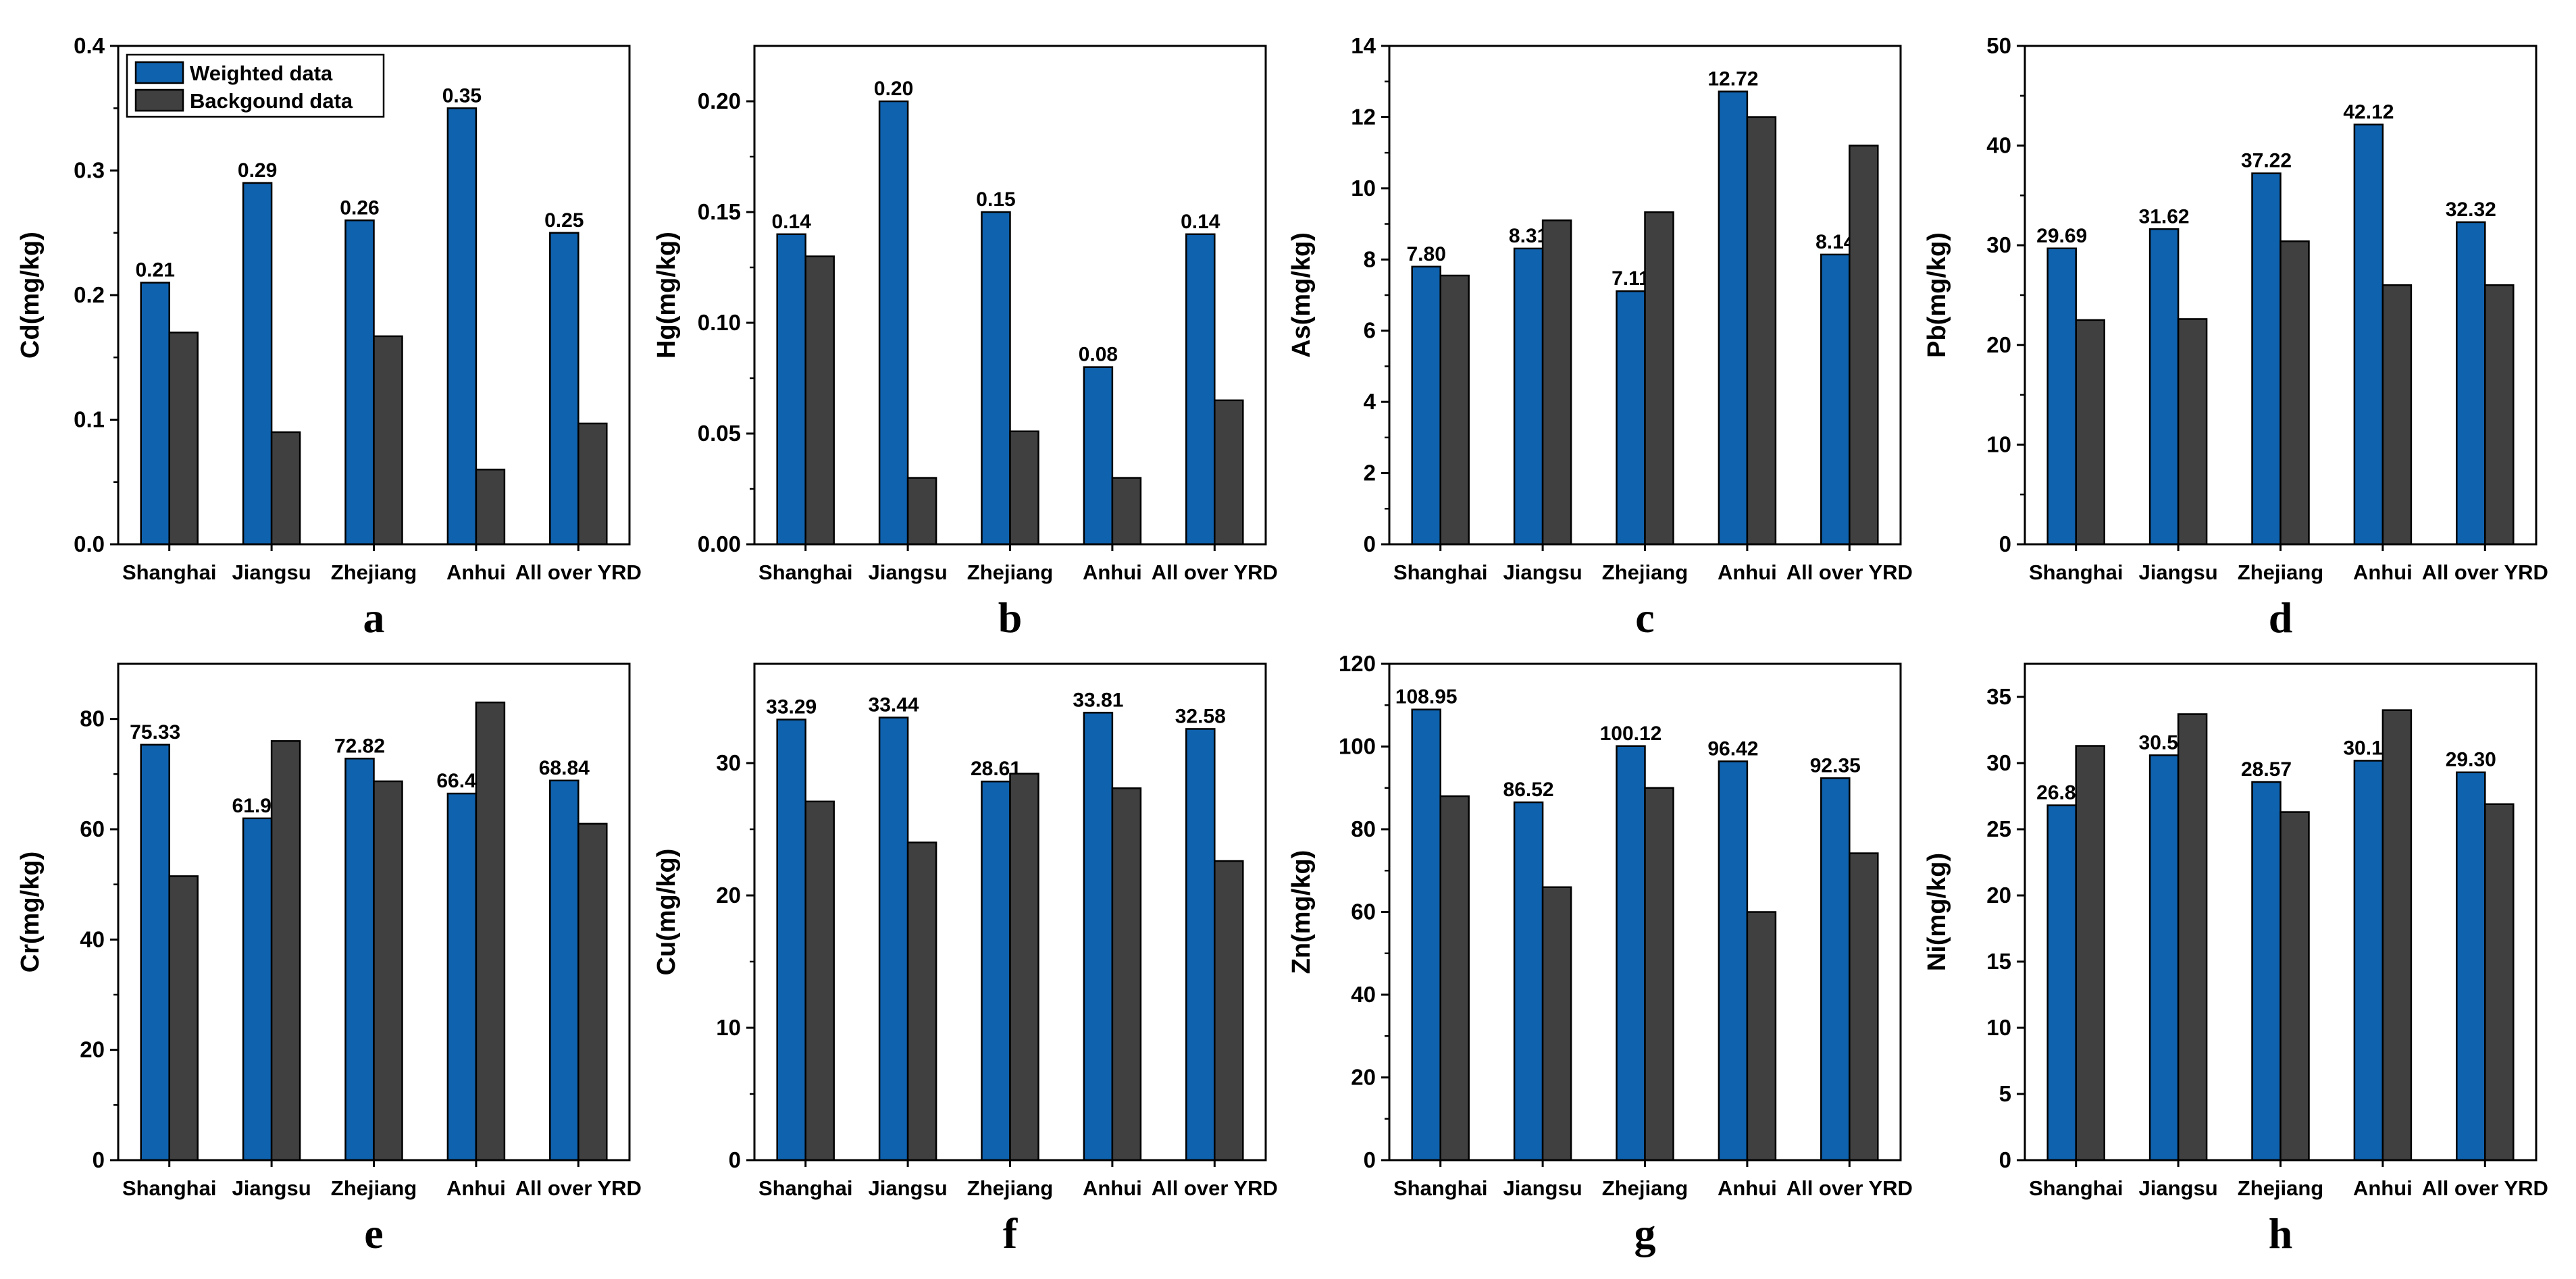 The image size is (2576, 1279). What do you see at coordinates (2368, 112) in the screenshot?
I see `data-label-d-4: 42.12` at bounding box center [2368, 112].